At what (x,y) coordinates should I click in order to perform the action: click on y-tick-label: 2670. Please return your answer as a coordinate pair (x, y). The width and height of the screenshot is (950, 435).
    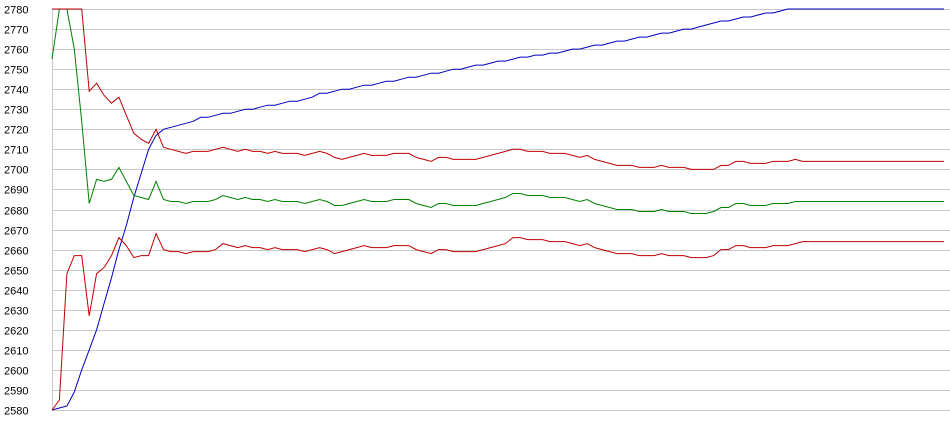
    Looking at the image, I should click on (16, 232).